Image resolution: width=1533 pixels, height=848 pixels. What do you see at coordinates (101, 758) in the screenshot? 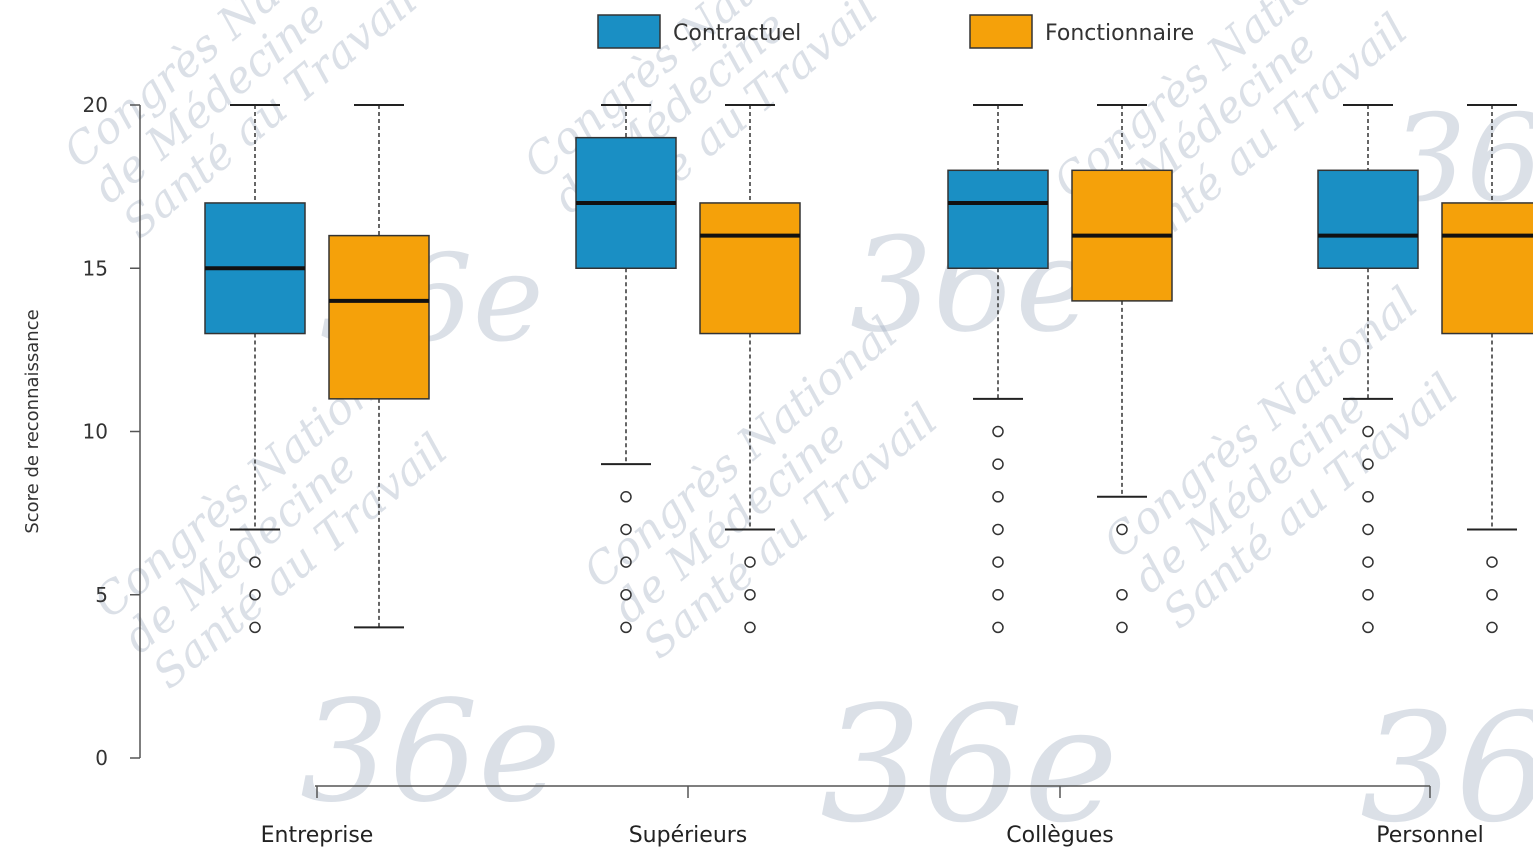
I see `y-tick-label: 0` at bounding box center [101, 758].